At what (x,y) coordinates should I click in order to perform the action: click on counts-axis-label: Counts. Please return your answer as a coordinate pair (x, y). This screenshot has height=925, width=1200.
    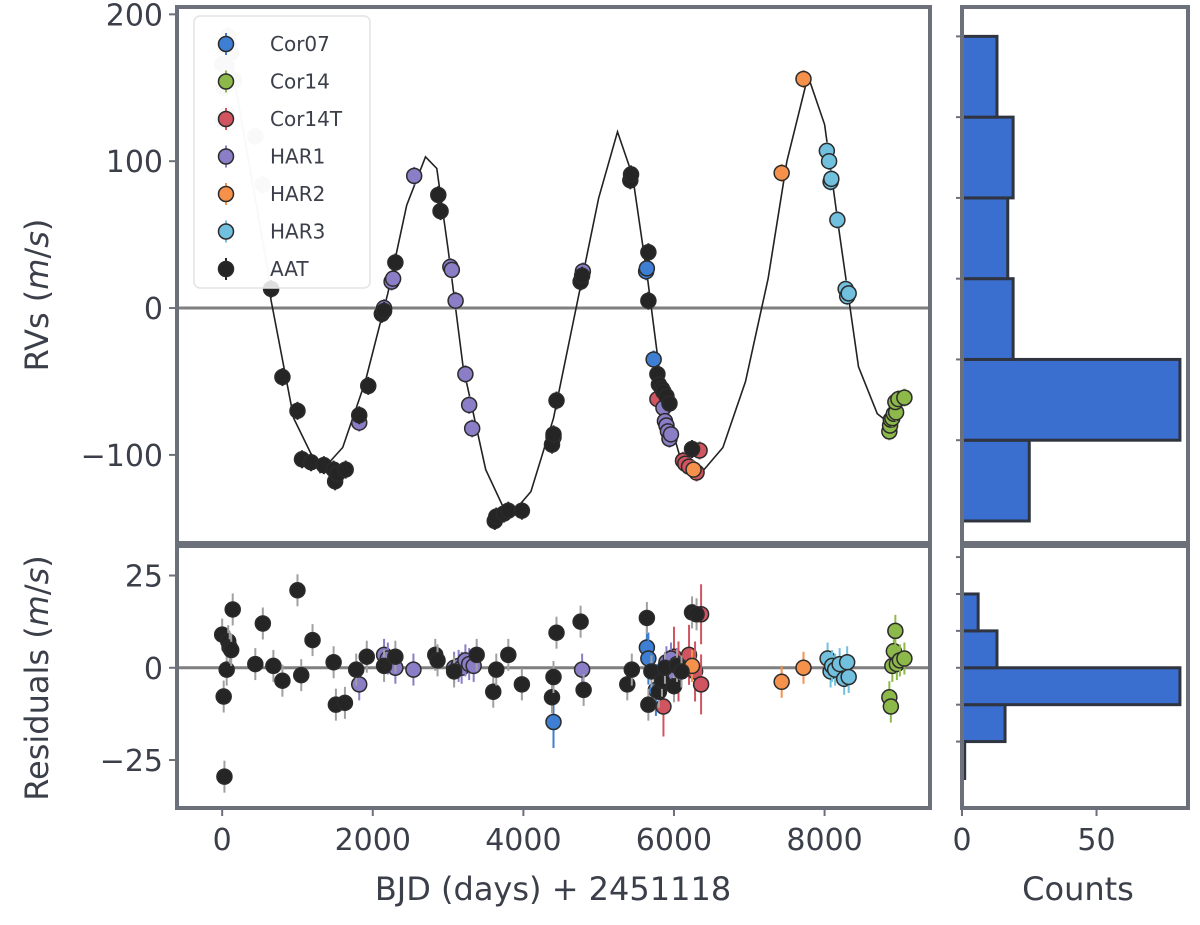
    Looking at the image, I should click on (1078, 889).